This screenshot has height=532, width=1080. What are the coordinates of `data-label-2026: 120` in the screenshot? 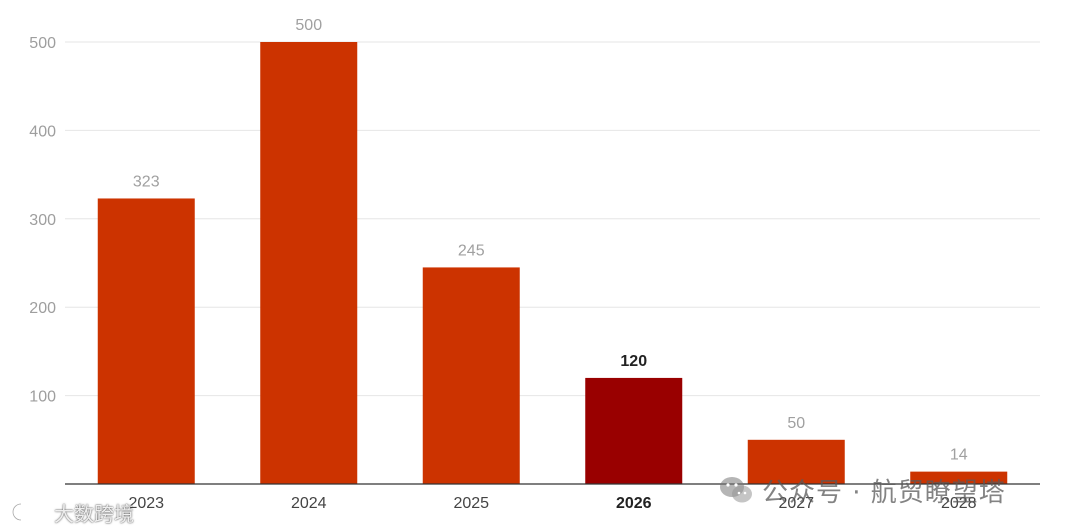 It's located at (633, 361).